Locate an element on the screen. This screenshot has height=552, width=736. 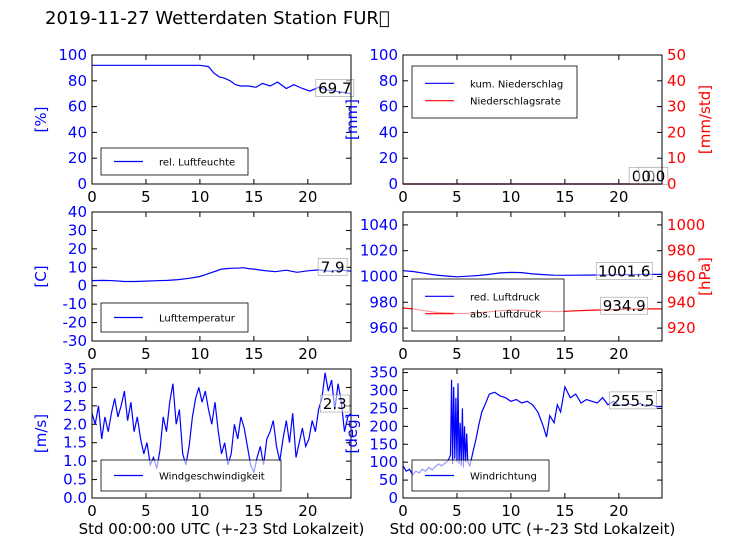
y-tick-label: -30 is located at coordinates (75, 341).